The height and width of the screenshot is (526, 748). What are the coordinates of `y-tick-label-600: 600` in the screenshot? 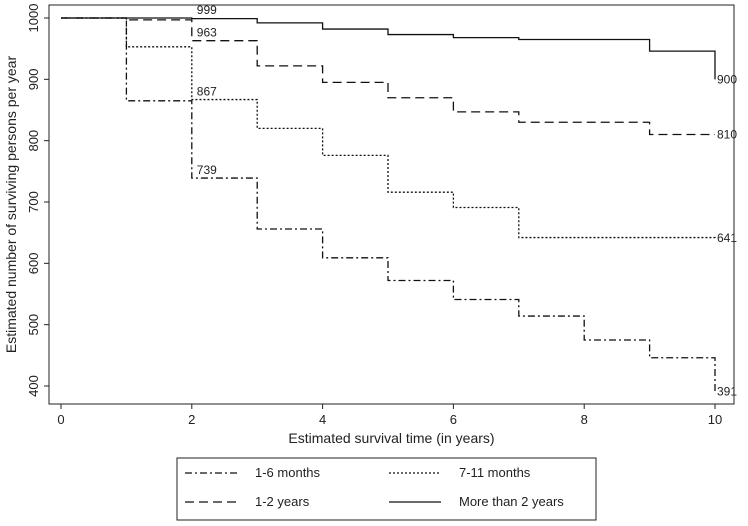 It's located at (33, 263).